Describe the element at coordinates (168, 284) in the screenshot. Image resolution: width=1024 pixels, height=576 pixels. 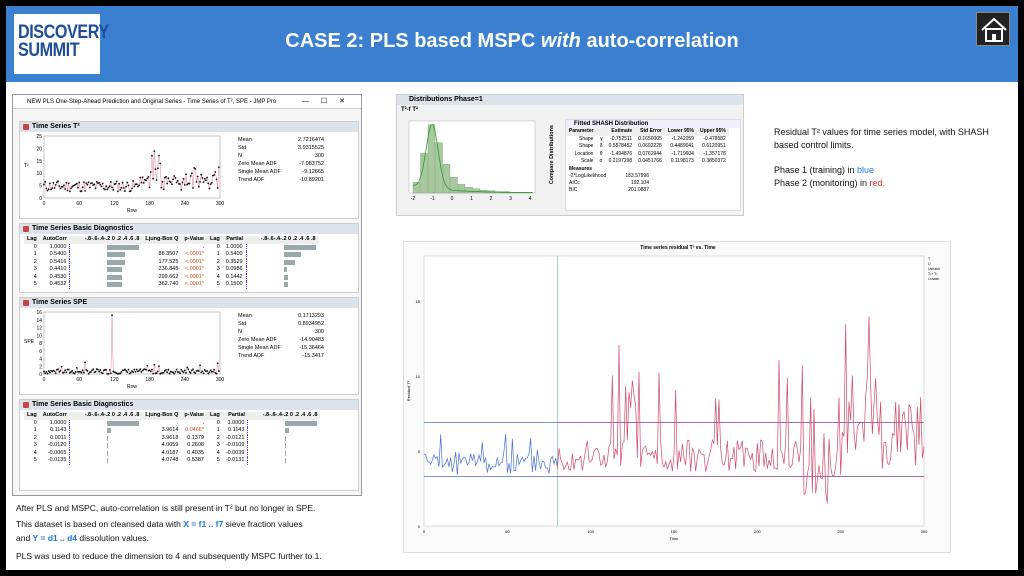
I see `table-cell: 362.740` at that location.